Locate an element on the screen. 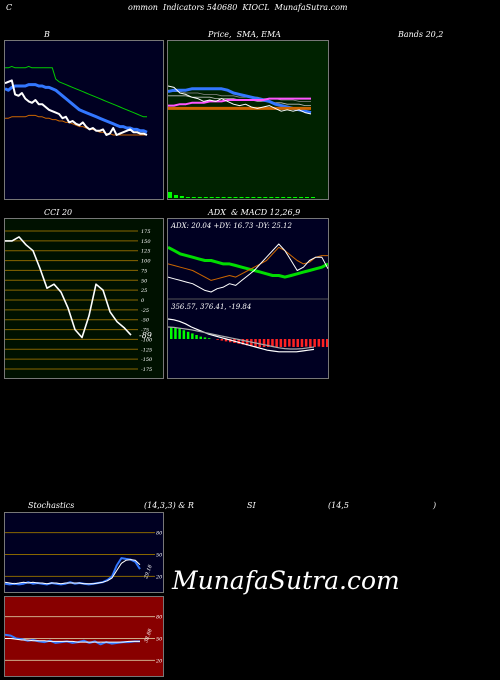 Image resolution: width=500 pixels, height=680 pixels. rsi-tick-label: 80 is located at coordinates (159, 618).